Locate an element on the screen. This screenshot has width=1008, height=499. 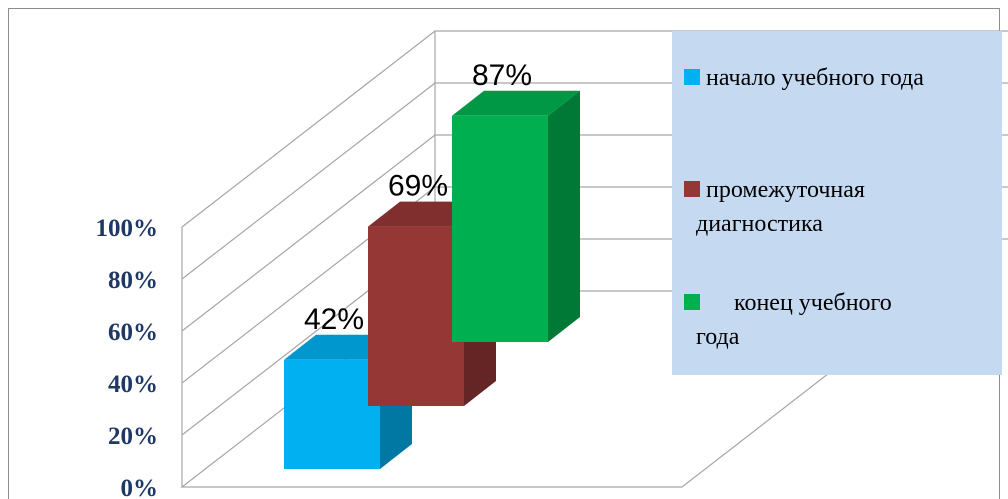
legend-label: конец учебного года is located at coordinates (794, 320).